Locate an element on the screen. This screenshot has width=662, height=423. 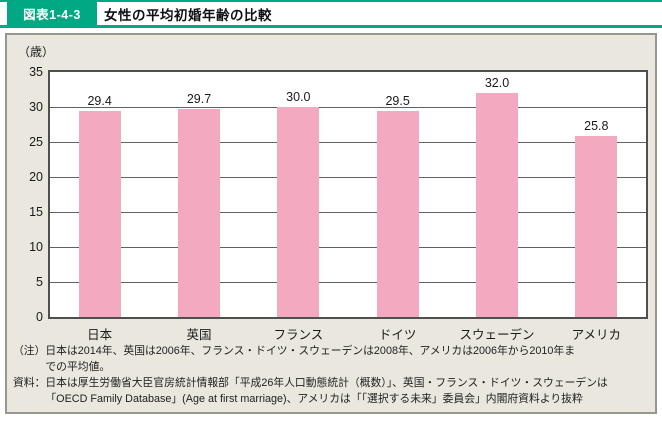
y-axis-tick-label: 15 is located at coordinates (36, 212).